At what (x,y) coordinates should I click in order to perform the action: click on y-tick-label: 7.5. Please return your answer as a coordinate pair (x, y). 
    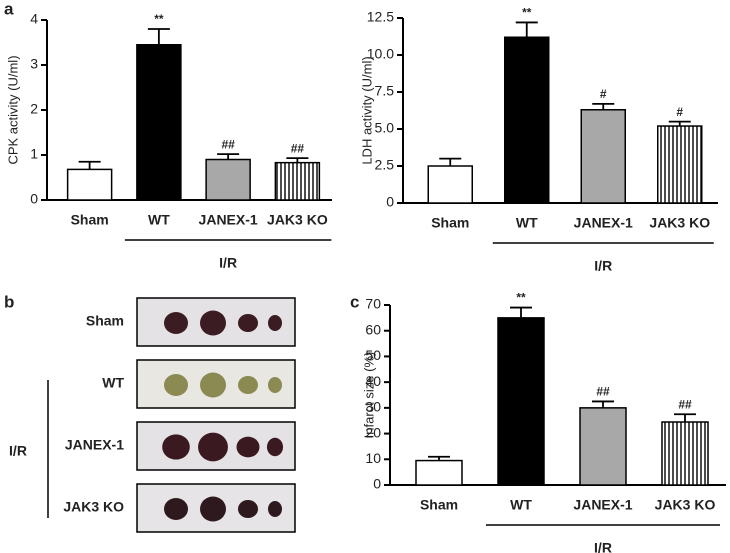
    Looking at the image, I should click on (385, 91).